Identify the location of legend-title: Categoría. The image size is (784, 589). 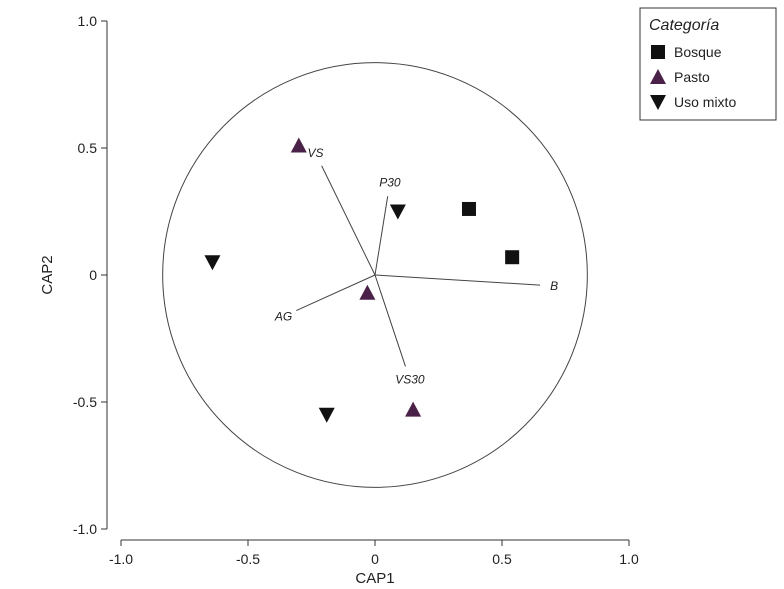
(684, 25).